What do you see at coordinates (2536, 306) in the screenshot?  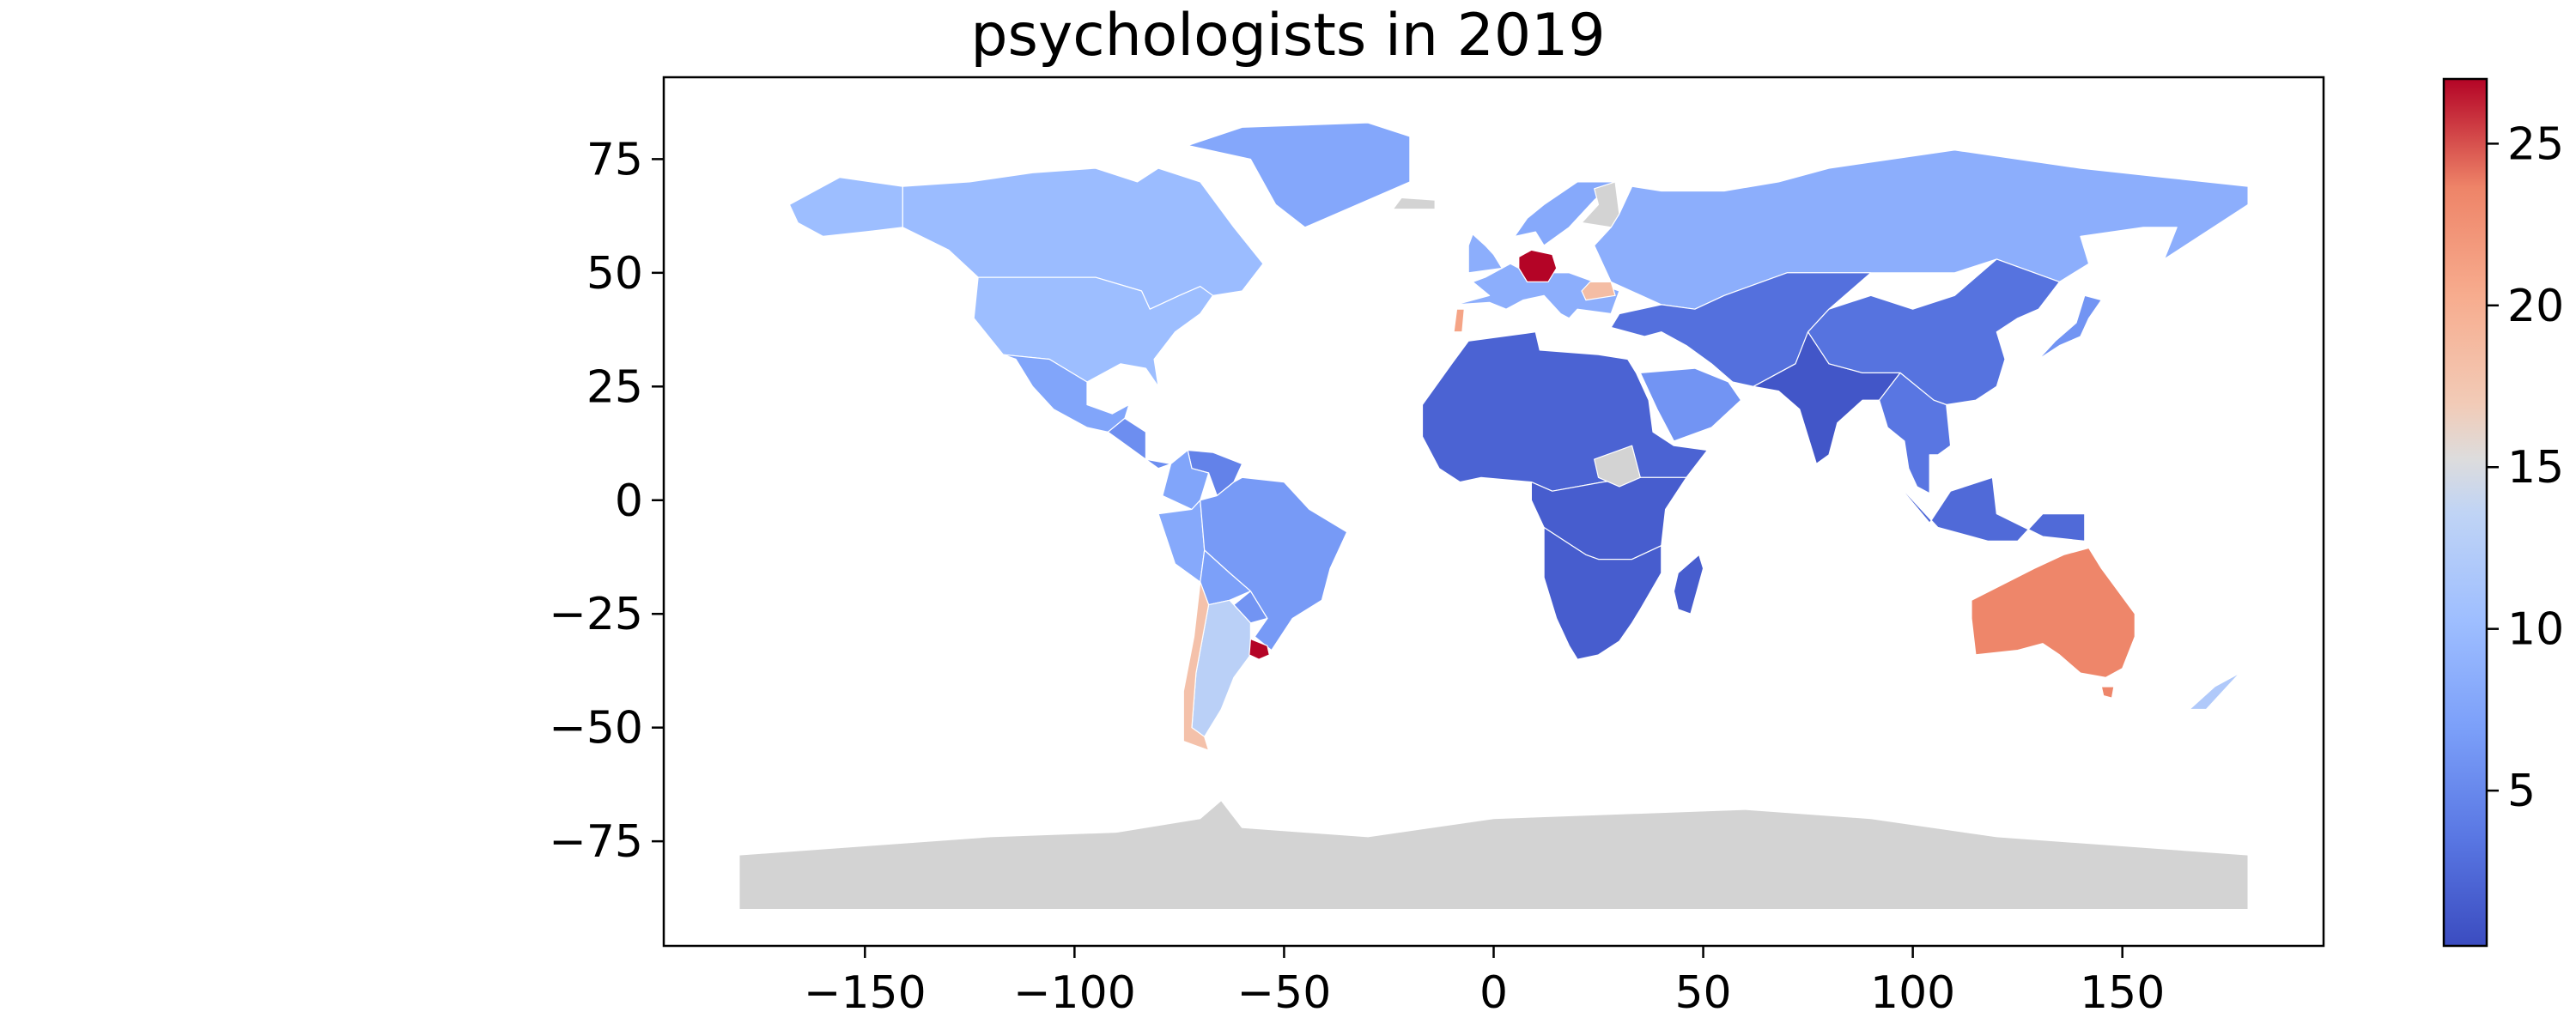 I see `colorbar-tick-label: 20` at bounding box center [2536, 306].